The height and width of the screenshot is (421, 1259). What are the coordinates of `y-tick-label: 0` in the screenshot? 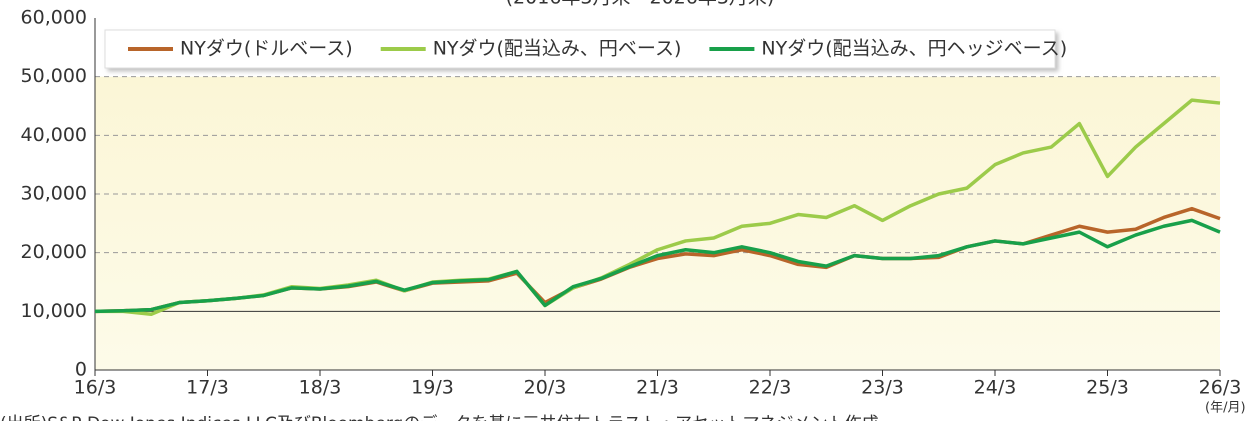 It's located at (81, 370).